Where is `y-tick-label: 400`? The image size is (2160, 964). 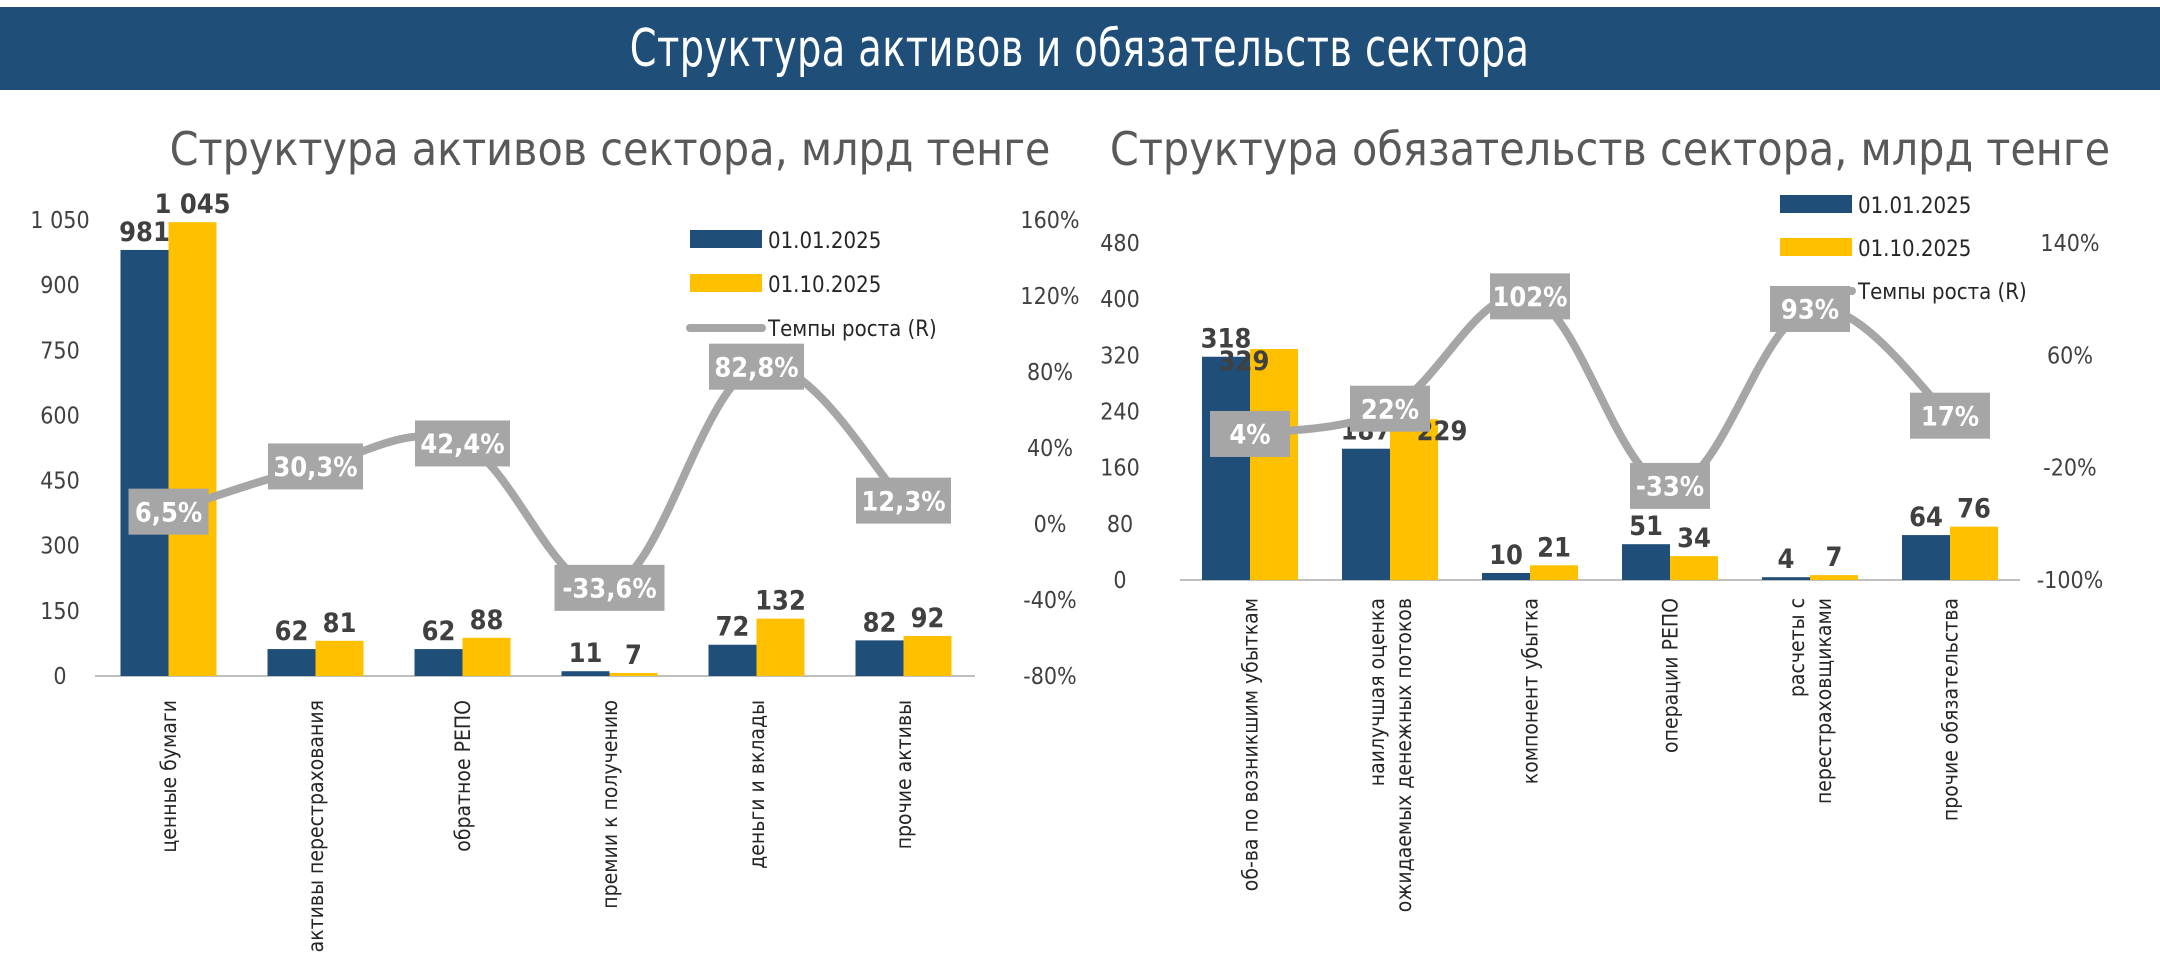
y-tick-label: 400 is located at coordinates (1120, 300).